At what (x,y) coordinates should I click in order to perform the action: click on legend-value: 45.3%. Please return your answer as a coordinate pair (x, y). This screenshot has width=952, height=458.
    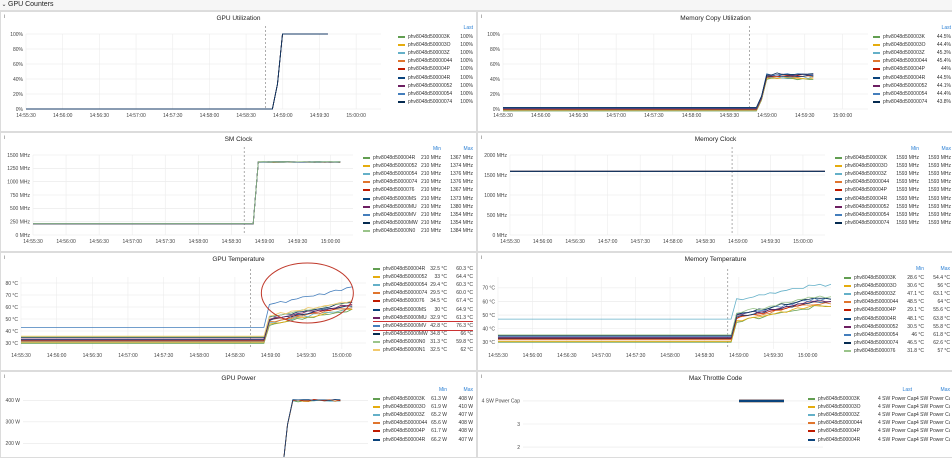
    Looking at the image, I should click on (940, 53).